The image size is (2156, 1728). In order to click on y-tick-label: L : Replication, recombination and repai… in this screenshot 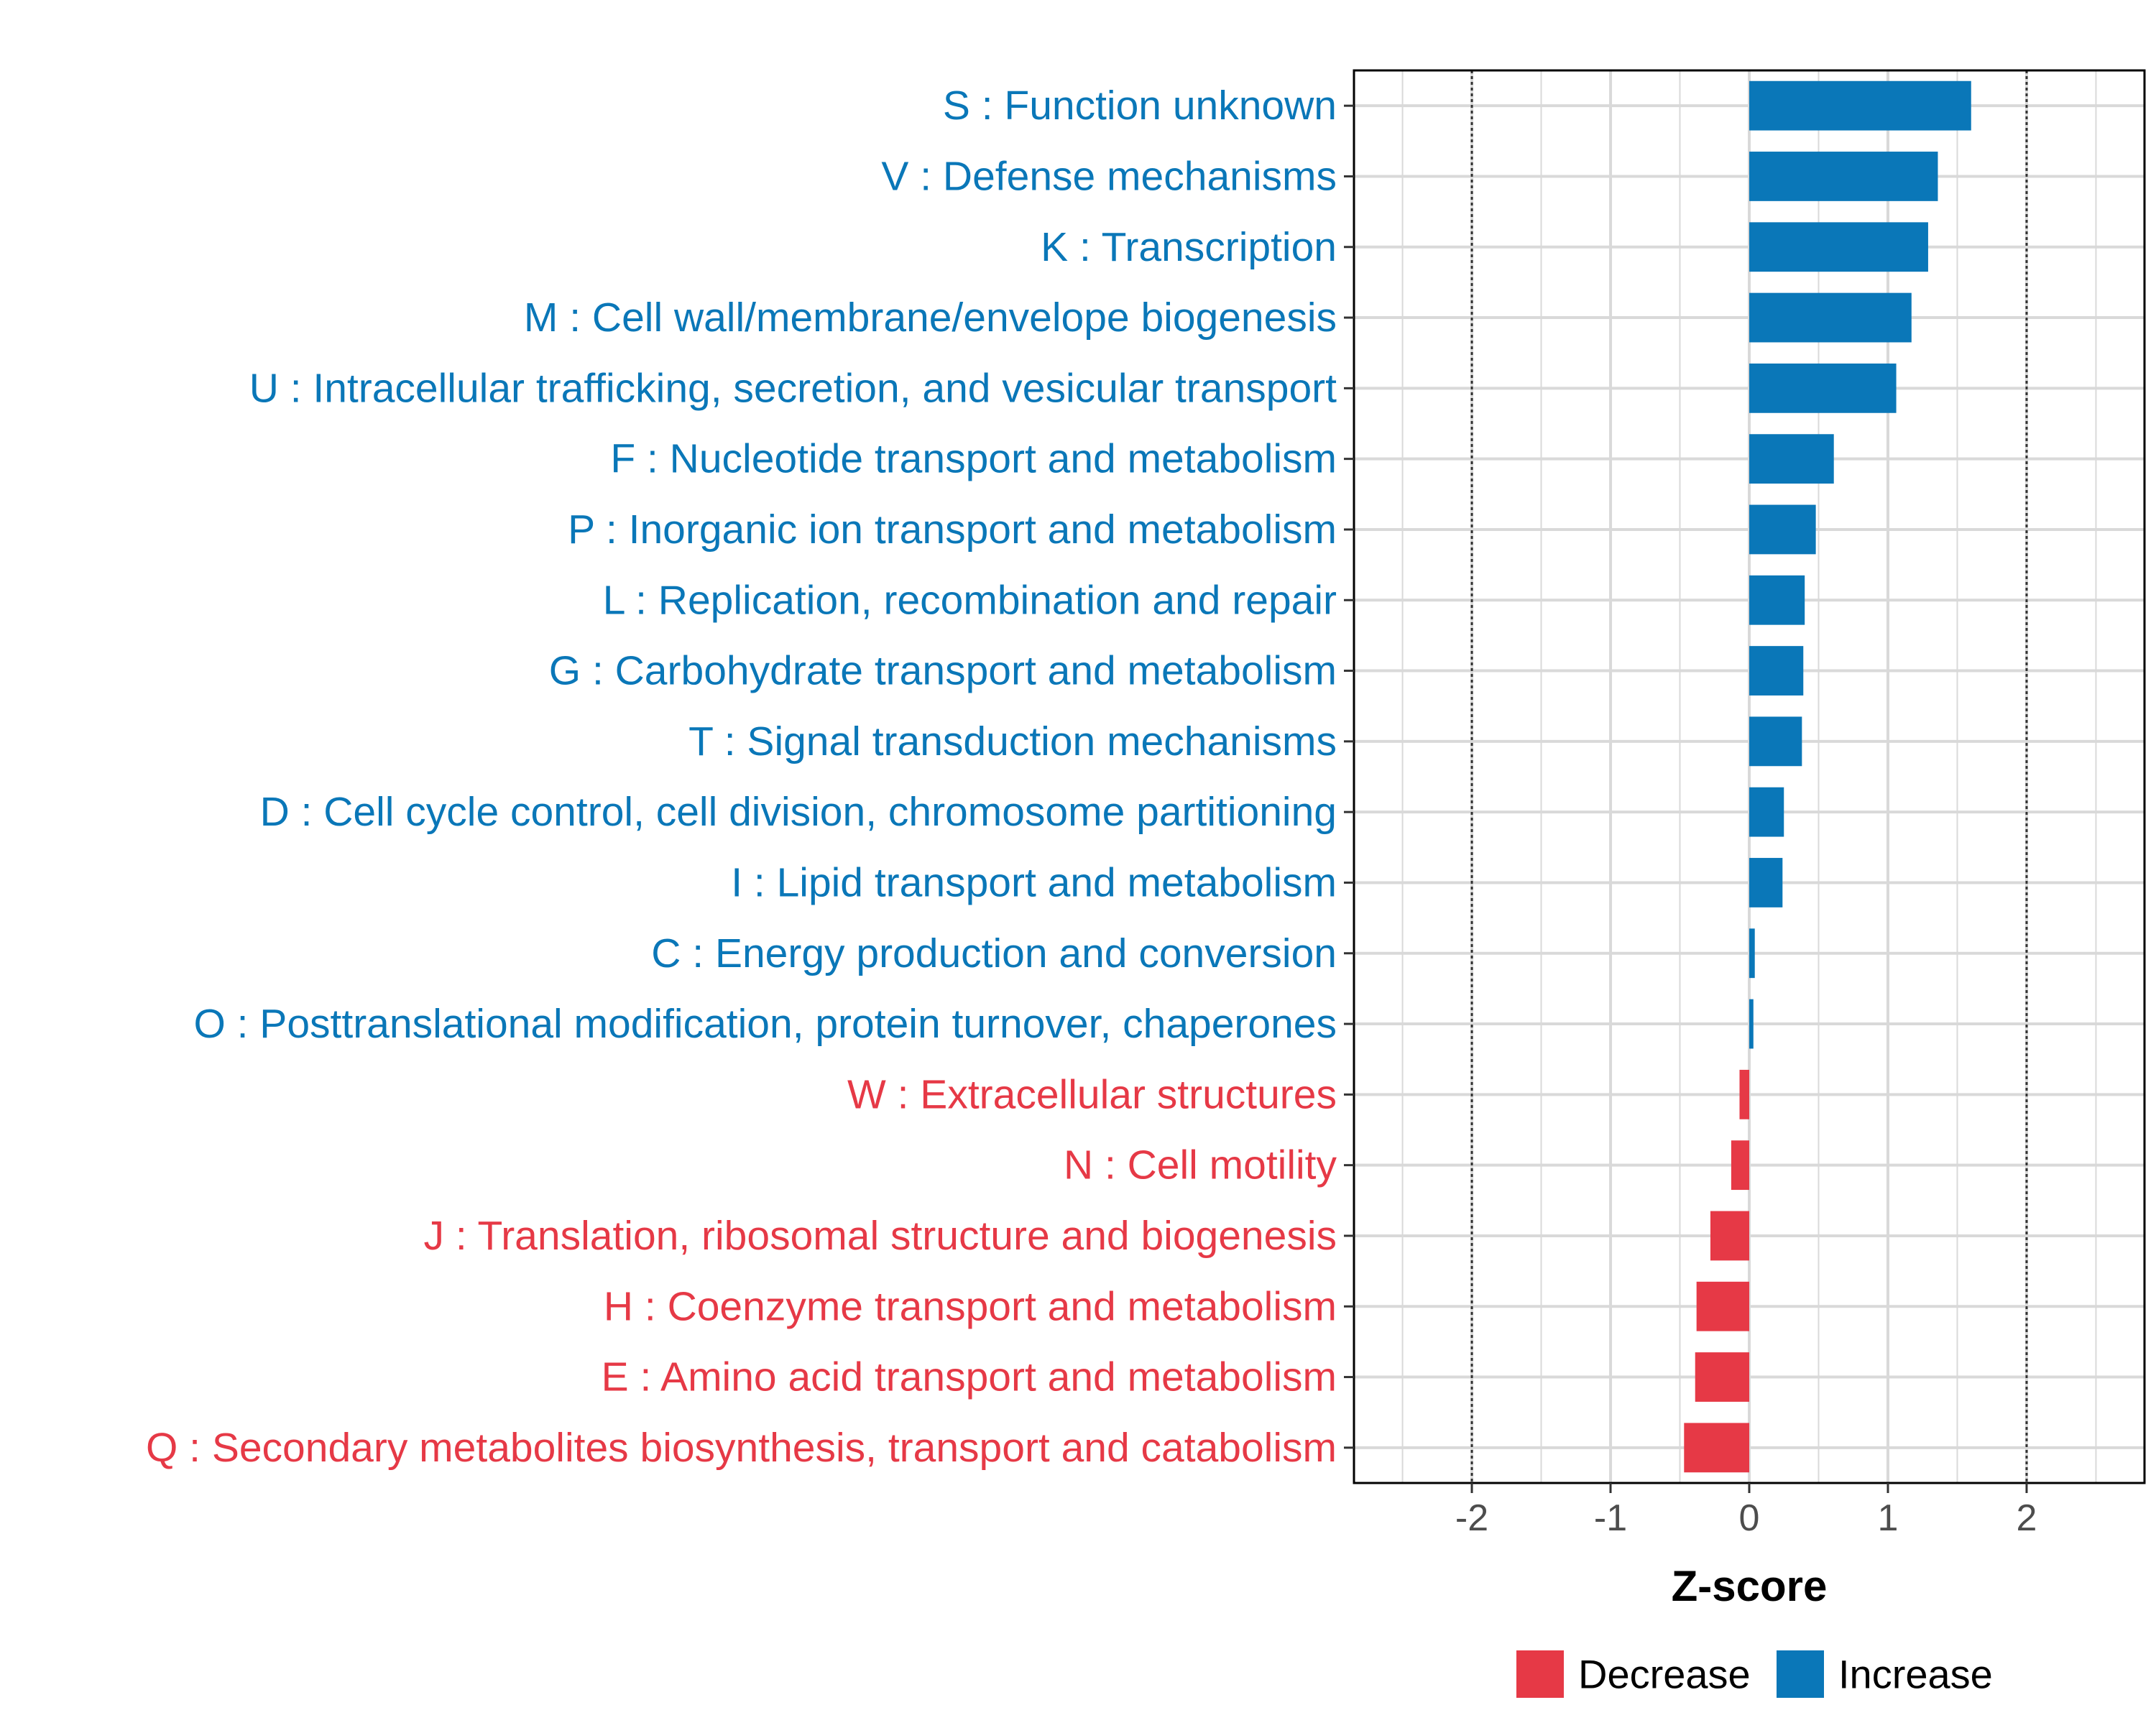, I will do `click(970, 600)`.